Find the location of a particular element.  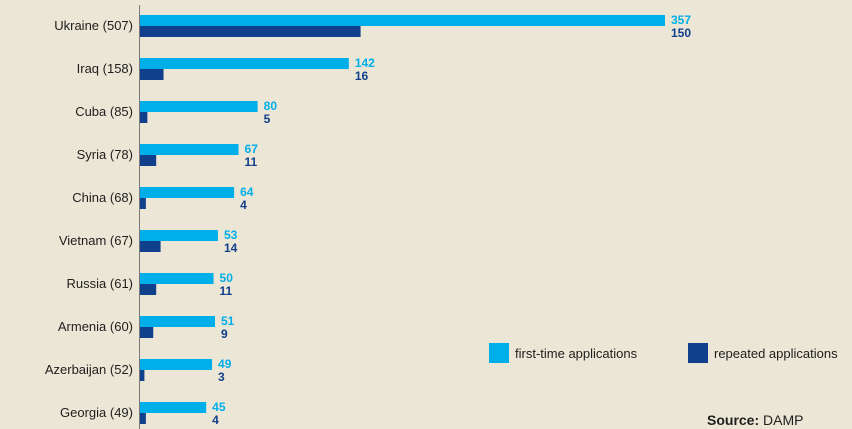

category-label: Cuba (85) is located at coordinates (104, 111).